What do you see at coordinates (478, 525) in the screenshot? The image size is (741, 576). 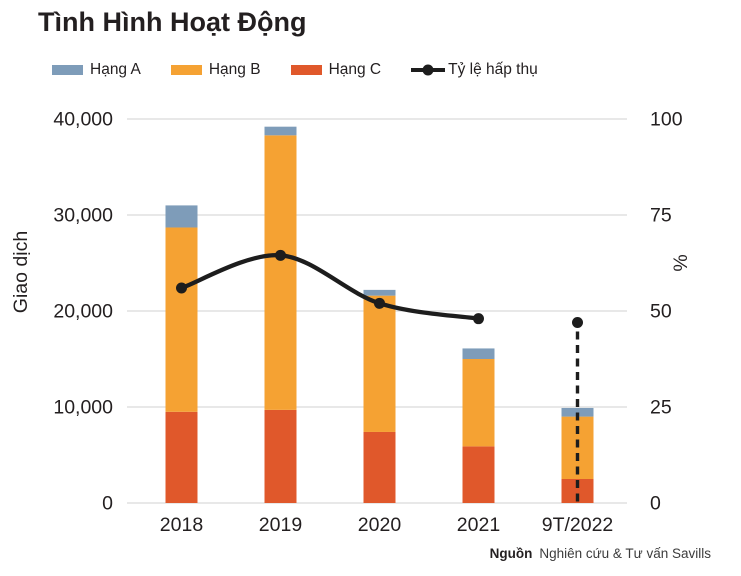 I see `x-axis-tick-label: 2021` at bounding box center [478, 525].